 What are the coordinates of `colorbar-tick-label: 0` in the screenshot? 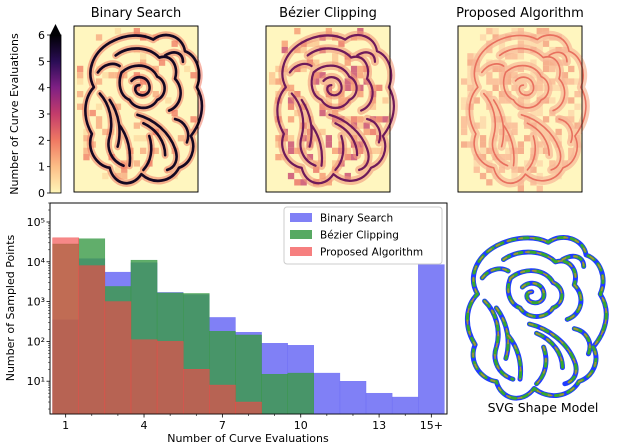 It's located at (41, 193).